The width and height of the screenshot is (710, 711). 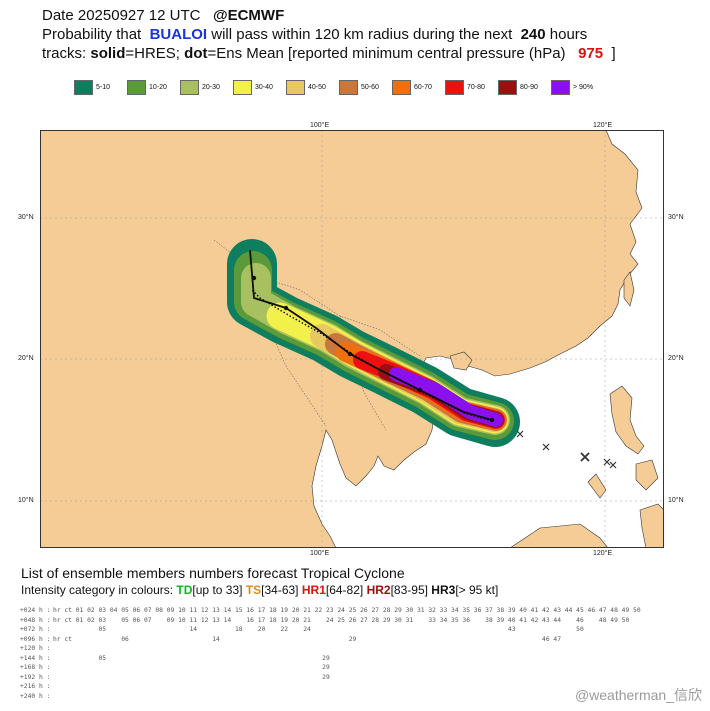 What do you see at coordinates (529, 87) in the screenshot?
I see `legend-label: 80-90` at bounding box center [529, 87].